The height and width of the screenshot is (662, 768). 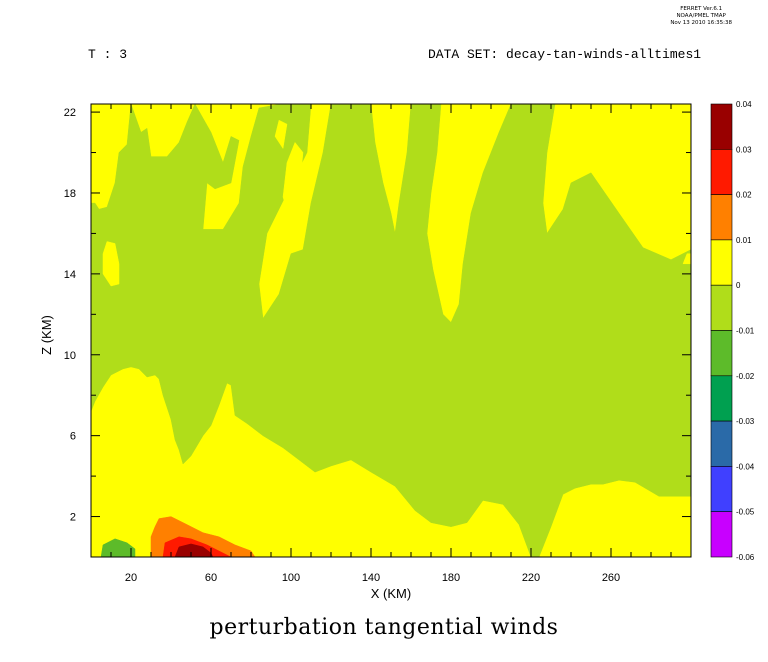 I want to click on colorbar-label: 0.04, so click(x=744, y=104).